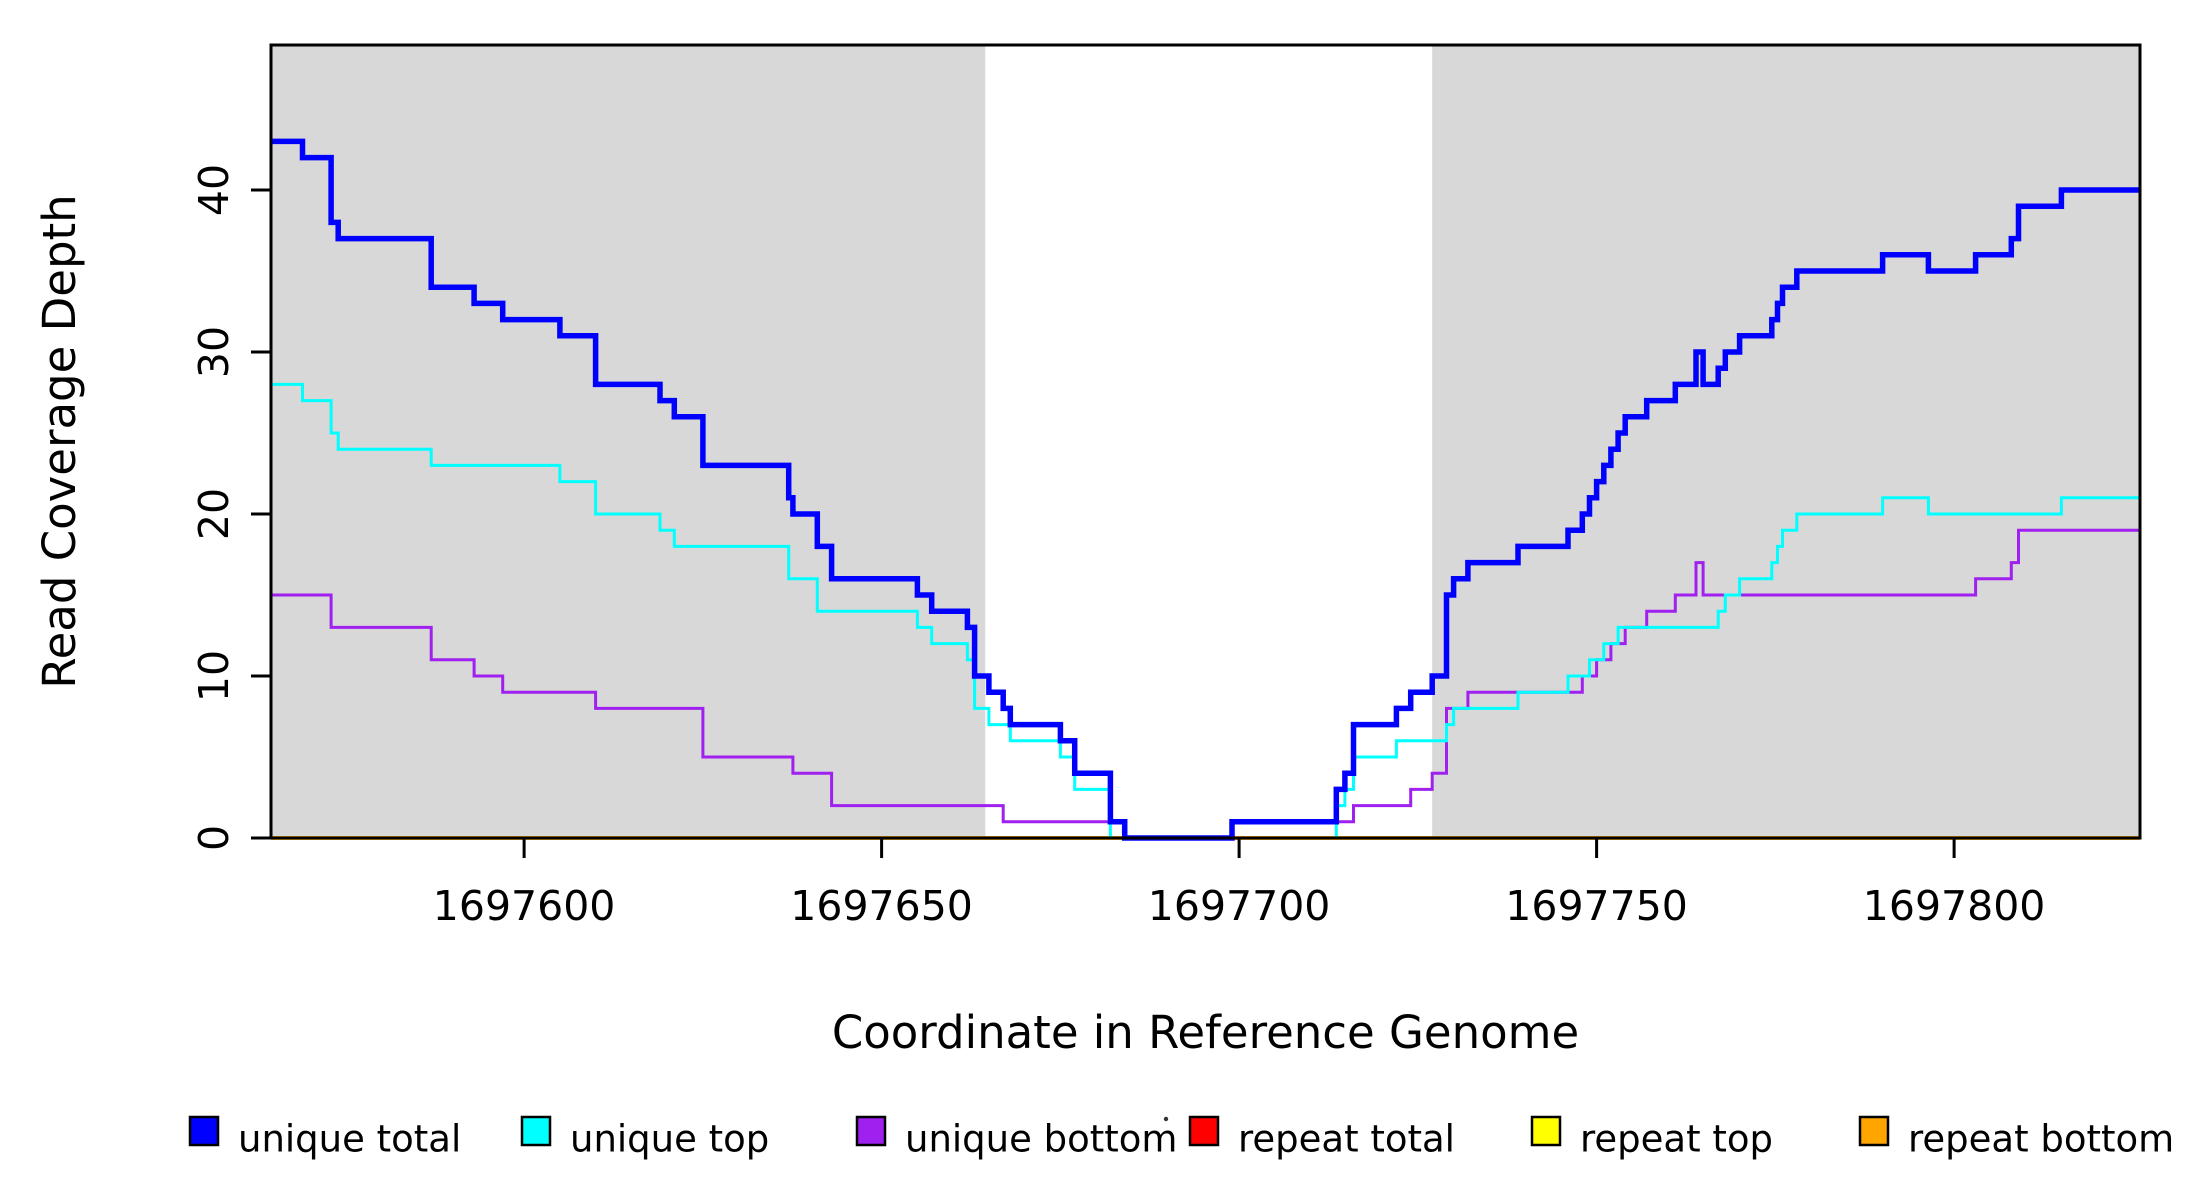 This screenshot has width=2200, height=1204. What do you see at coordinates (214, 514) in the screenshot?
I see `y-tick-label: 20` at bounding box center [214, 514].